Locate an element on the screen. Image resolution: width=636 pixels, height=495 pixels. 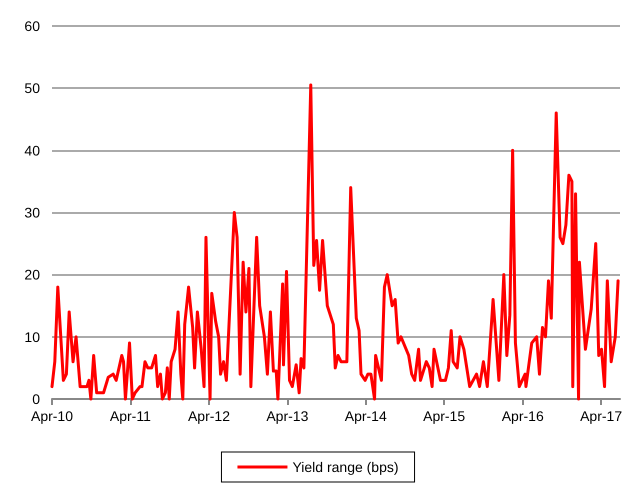
legend-label: Yield range (bps) is located at coordinates (345, 467).